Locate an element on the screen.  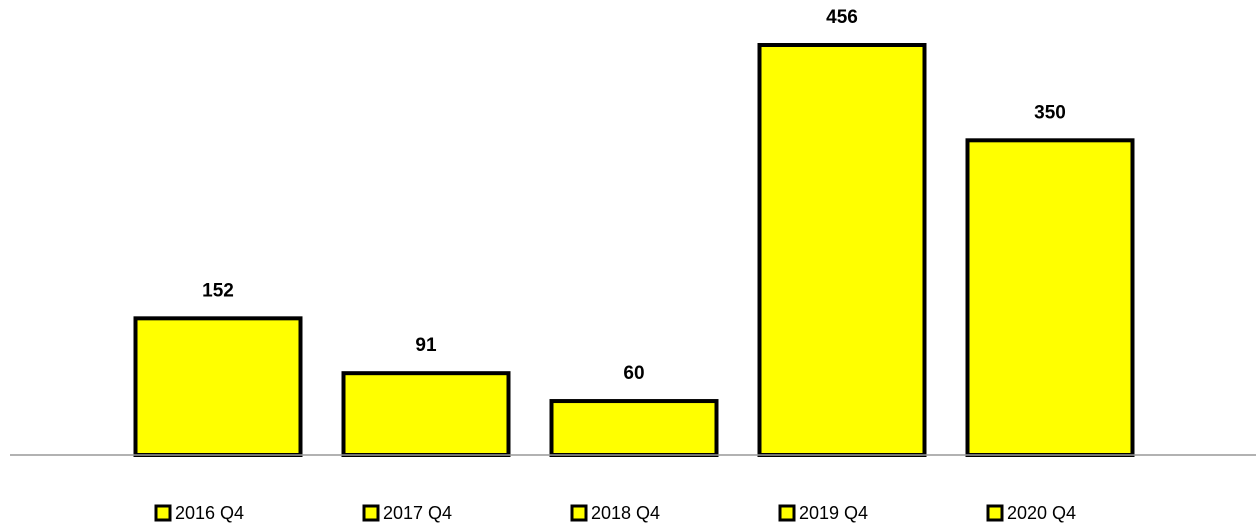
legend-label: 2020 Q4 is located at coordinates (1041, 513).